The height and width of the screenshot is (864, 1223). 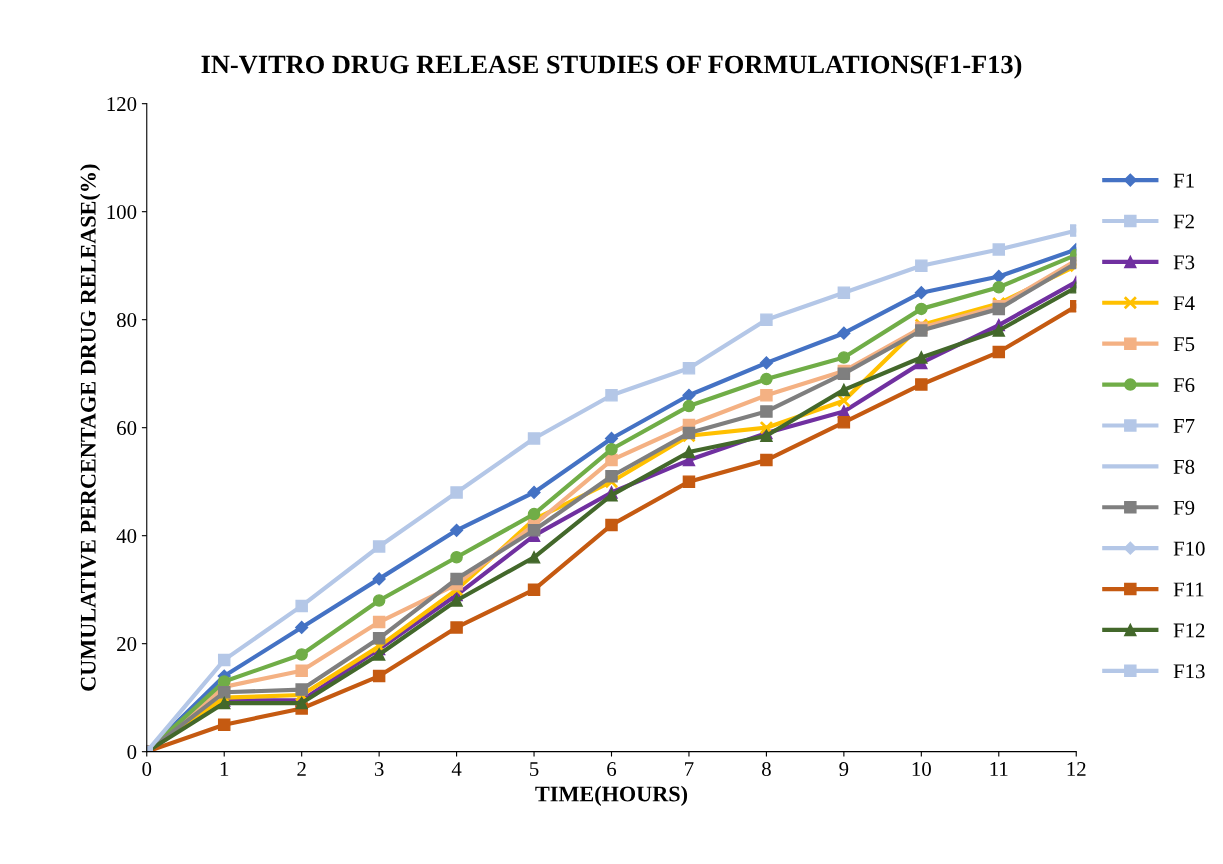 What do you see at coordinates (90, 427) in the screenshot?
I see `y-axis-title: CUMULATIVE PERCENTAGE DRUG RELEASE(%)` at bounding box center [90, 427].